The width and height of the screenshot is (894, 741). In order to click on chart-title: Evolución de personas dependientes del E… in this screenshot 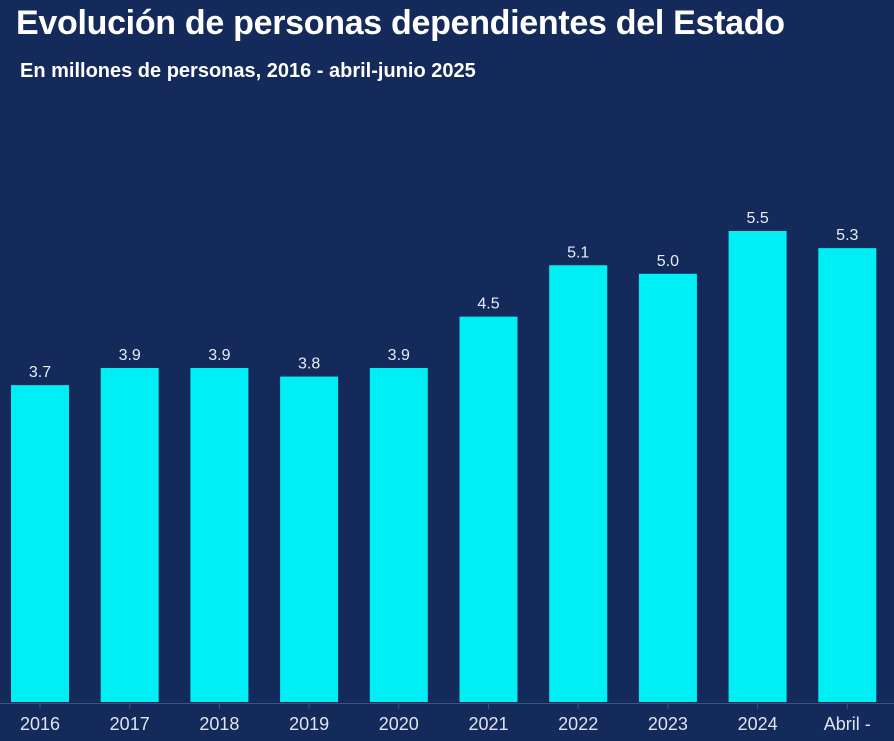, I will do `click(400, 23)`.